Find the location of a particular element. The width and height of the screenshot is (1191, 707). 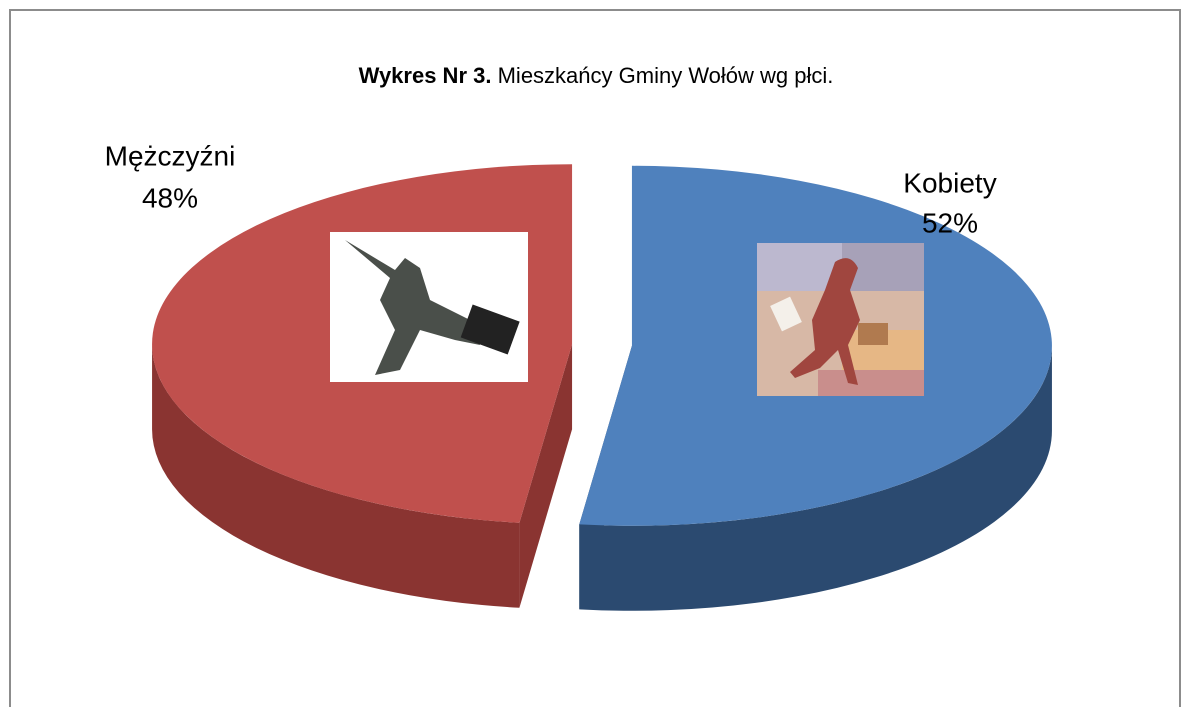

clip-art is located at coordinates (627, 314).